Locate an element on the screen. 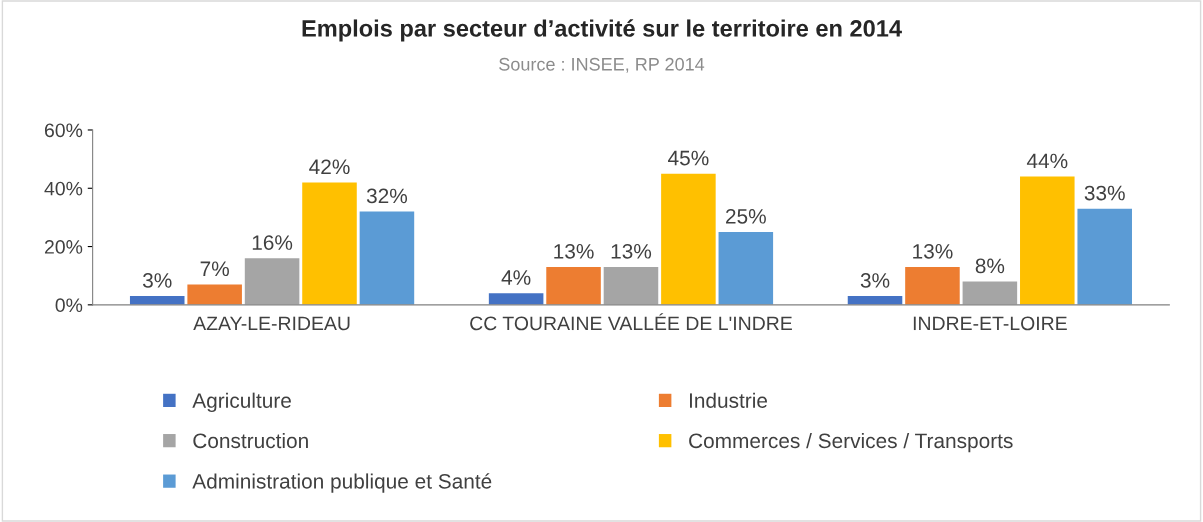  data-label: 4% is located at coordinates (516, 277).